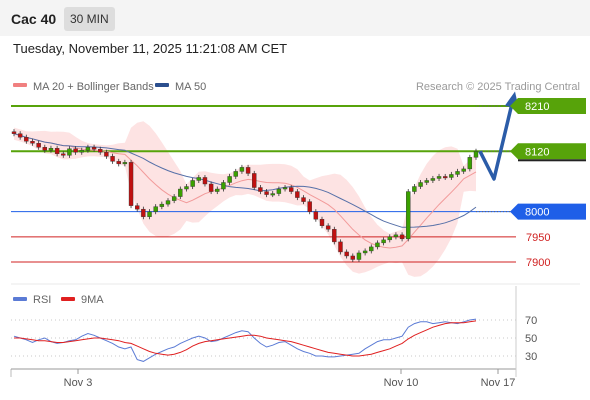 The width and height of the screenshot is (590, 400). What do you see at coordinates (290, 379) in the screenshot?
I see `x-axis-ticks: Nov 3 Nov 10 Nov 17` at bounding box center [290, 379].